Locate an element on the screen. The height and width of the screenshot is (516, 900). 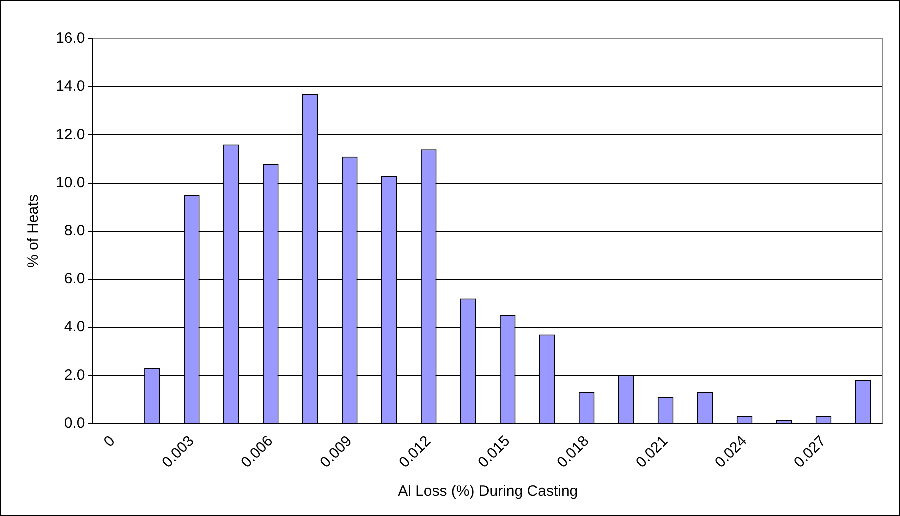
y-axis-title: % of Heats is located at coordinates (33, 231).